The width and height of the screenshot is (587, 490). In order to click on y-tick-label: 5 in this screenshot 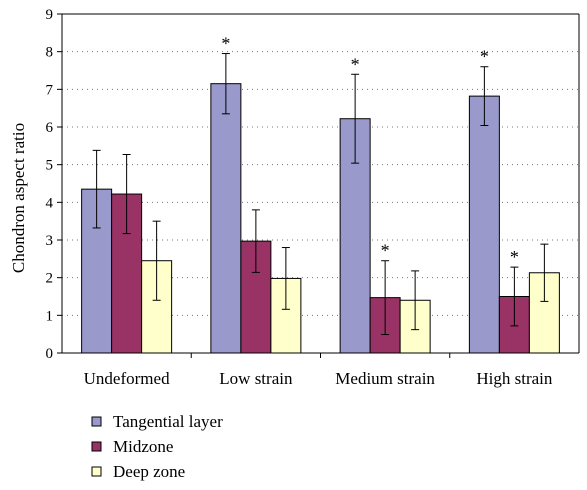, I will do `click(50, 166)`.